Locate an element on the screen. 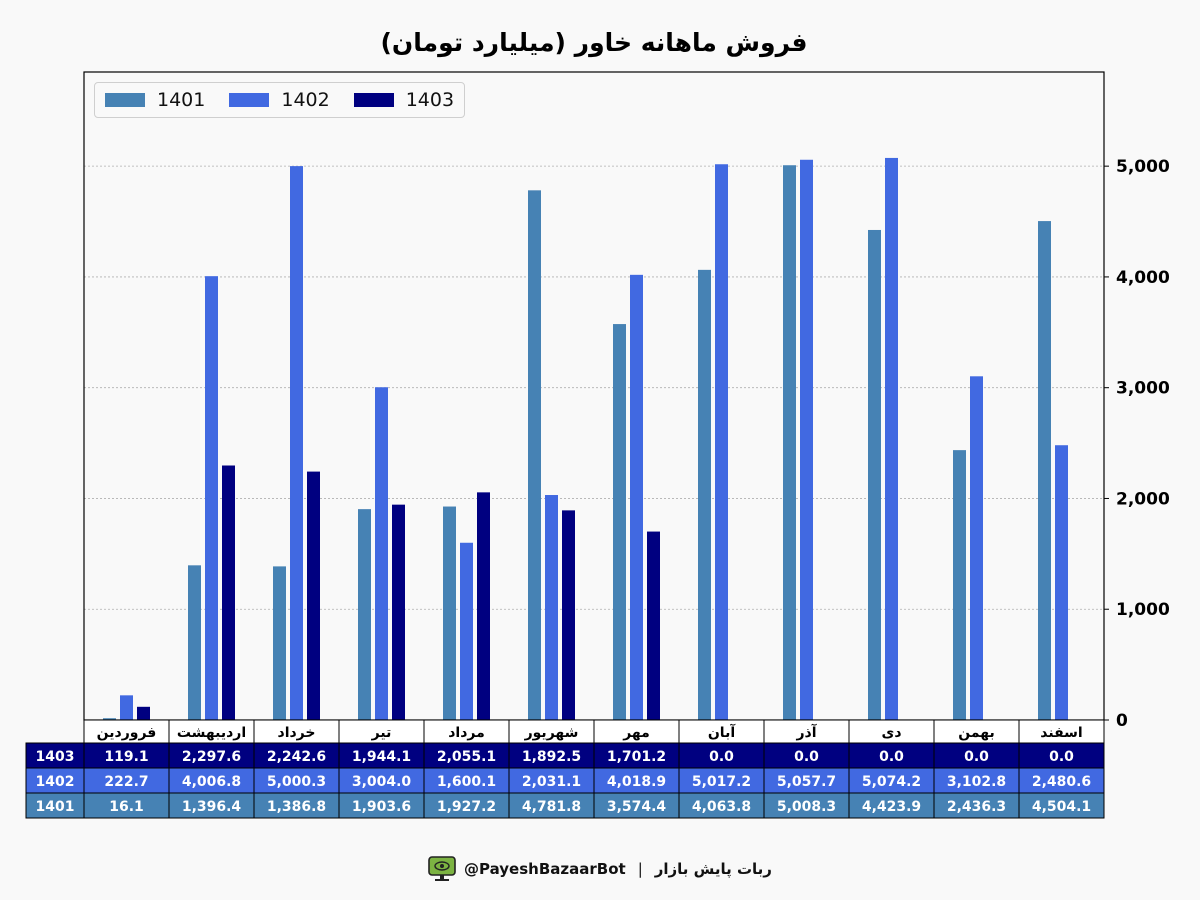 The height and width of the screenshot is (900, 1200). legend-item-1403: 1403 is located at coordinates (403, 100).